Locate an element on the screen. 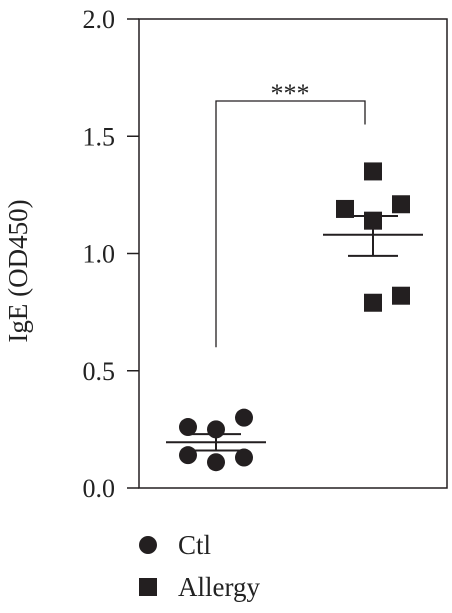 Image resolution: width=452 pixels, height=613 pixels. y-tick-label: 0.0 is located at coordinates (99, 488).